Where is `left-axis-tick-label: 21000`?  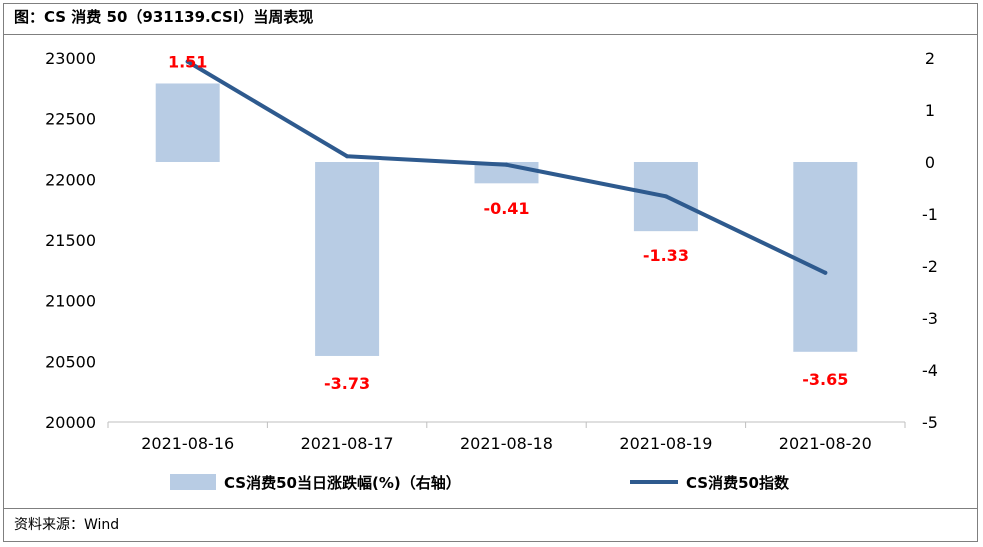
left-axis-tick-label: 21000 is located at coordinates (70, 301).